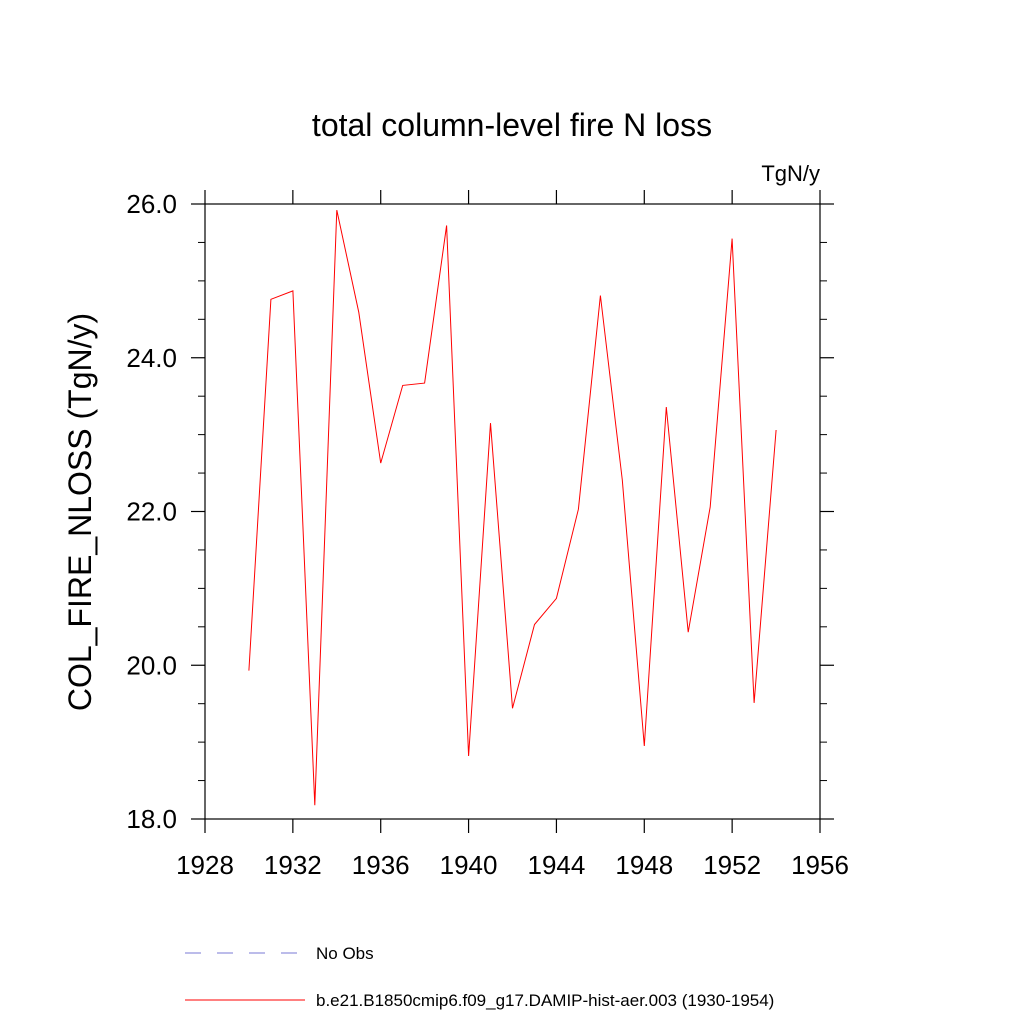 The height and width of the screenshot is (1024, 1024). What do you see at coordinates (469, 865) in the screenshot?
I see `x-tick-label: 1940` at bounding box center [469, 865].